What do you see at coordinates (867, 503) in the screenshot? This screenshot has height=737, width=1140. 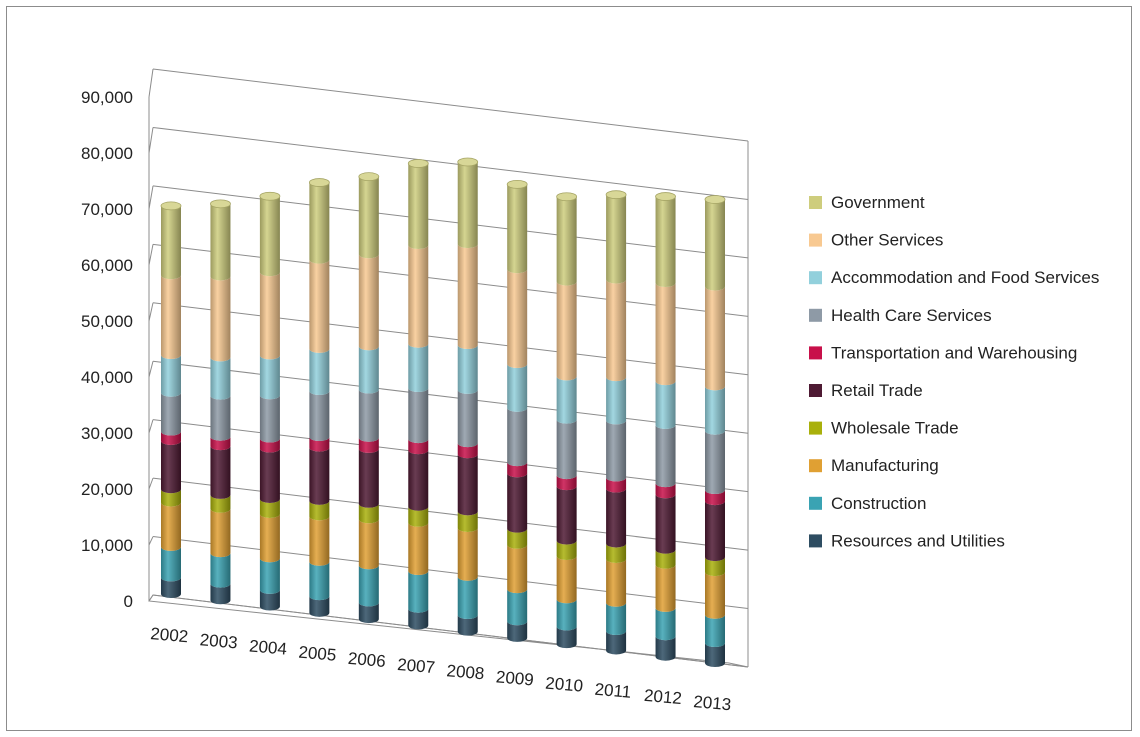 I see `legend-item: Construction` at bounding box center [867, 503].